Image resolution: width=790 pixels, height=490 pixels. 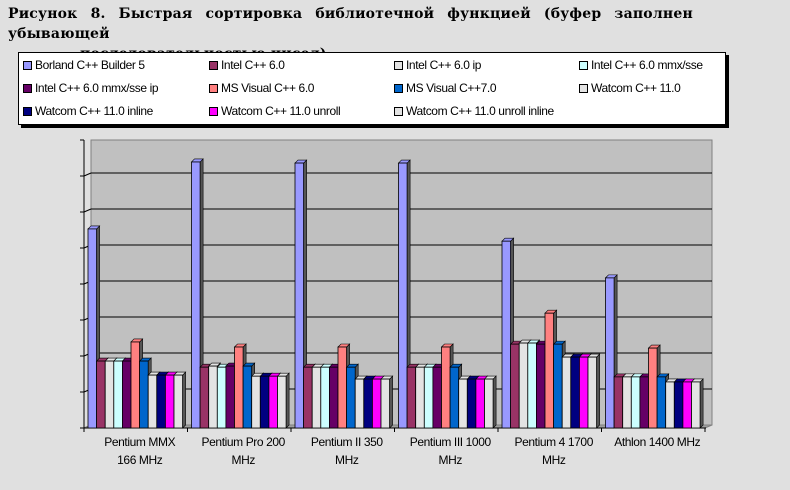 I want to click on legend-item: Intel C++ 6.0 mmx/sse, so click(x=641, y=65).